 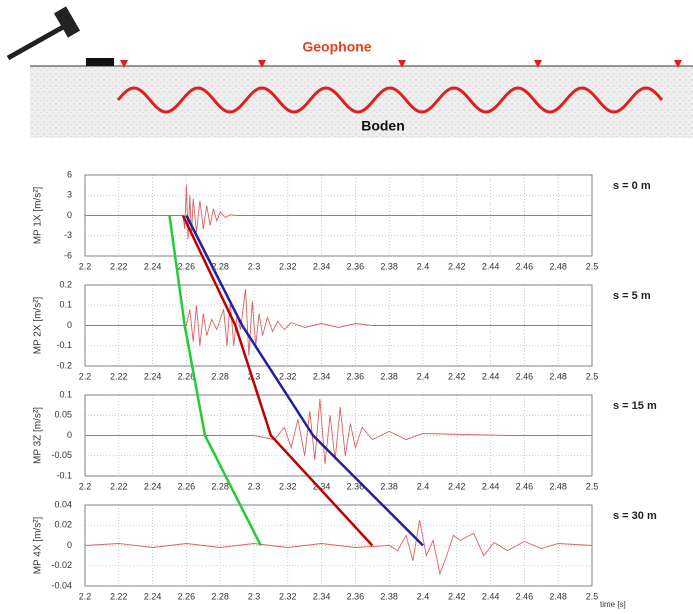 I want to click on ground, so click(x=361, y=102).